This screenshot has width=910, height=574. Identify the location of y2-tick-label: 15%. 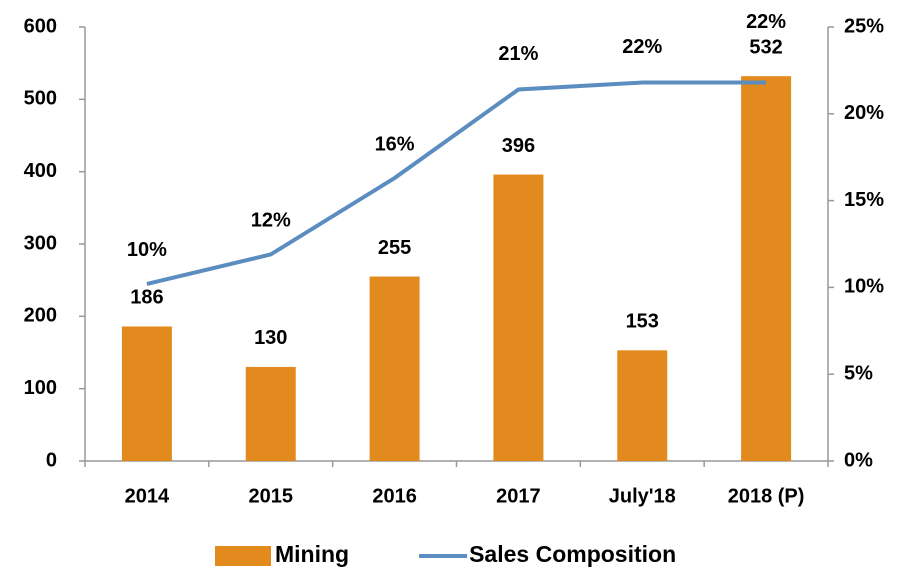
(864, 200).